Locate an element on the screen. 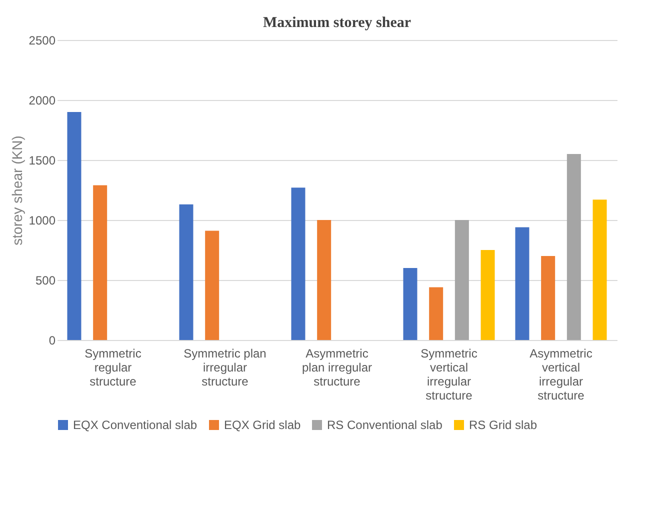 Image resolution: width=658 pixels, height=524 pixels. y-tick-label: 2500 is located at coordinates (42, 41).